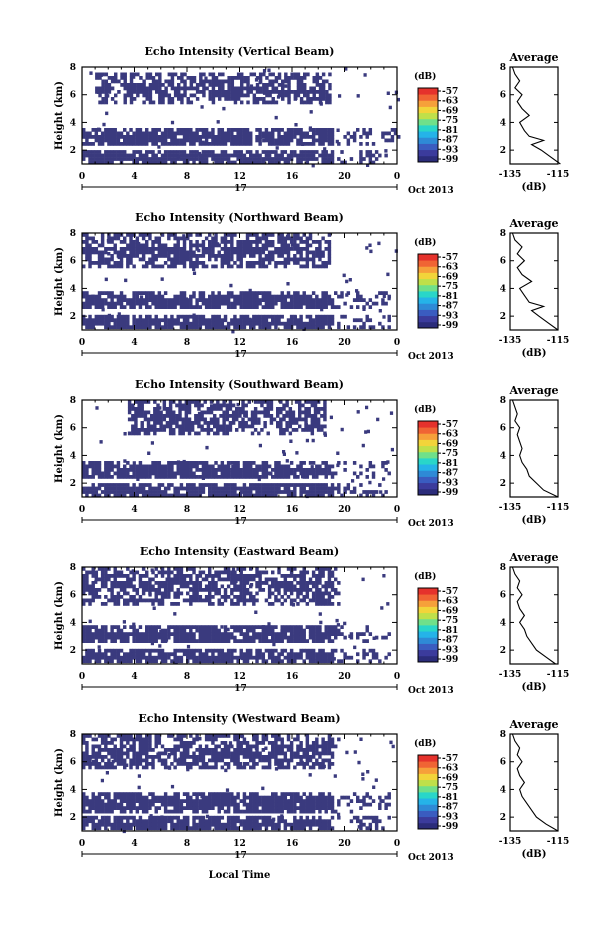 This screenshot has height=929, width=612. Describe the element at coordinates (240, 355) in the screenshot. I see `day-label: 17` at that location.